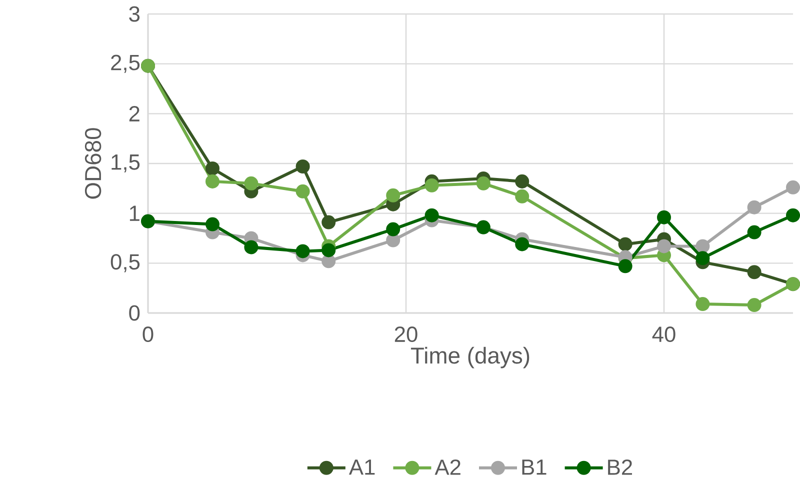 This screenshot has width=800, height=487. What do you see at coordinates (361, 467) in the screenshot?
I see `legend-label: A1` at bounding box center [361, 467].